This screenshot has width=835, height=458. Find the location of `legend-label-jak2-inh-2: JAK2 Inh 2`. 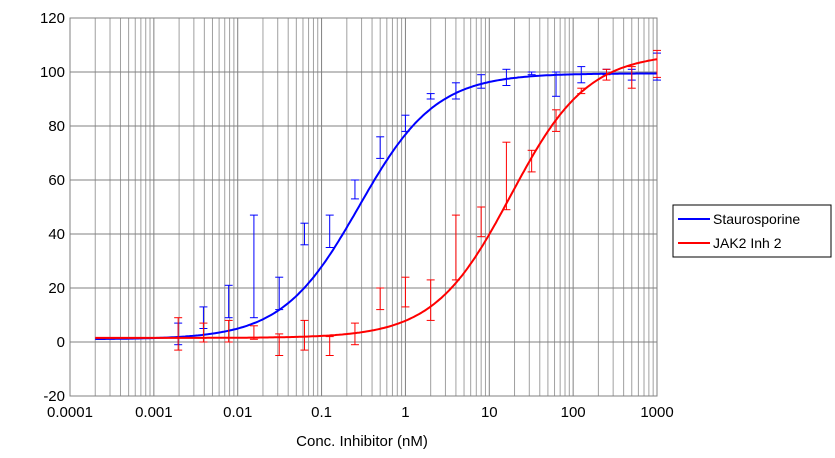

legend-label-jak2-inh-2: JAK2 Inh 2 is located at coordinates (747, 243).